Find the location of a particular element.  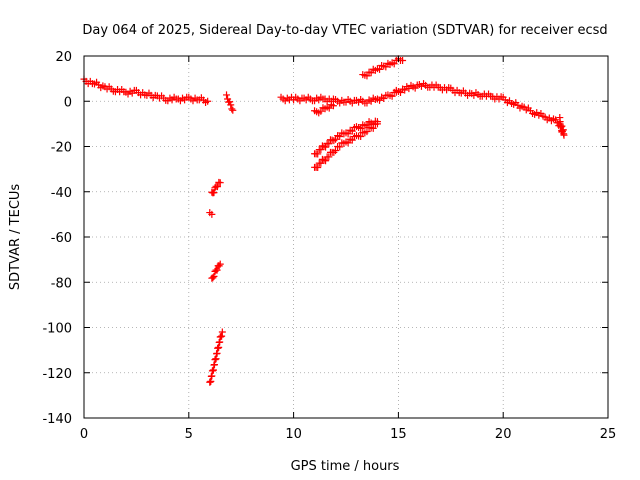

y-tick-label: -120 is located at coordinates (57, 374).